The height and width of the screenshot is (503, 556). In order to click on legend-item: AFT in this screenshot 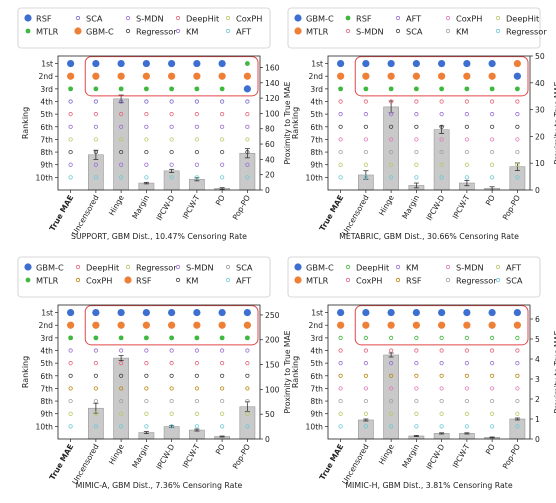, I will do `click(238, 281)`.